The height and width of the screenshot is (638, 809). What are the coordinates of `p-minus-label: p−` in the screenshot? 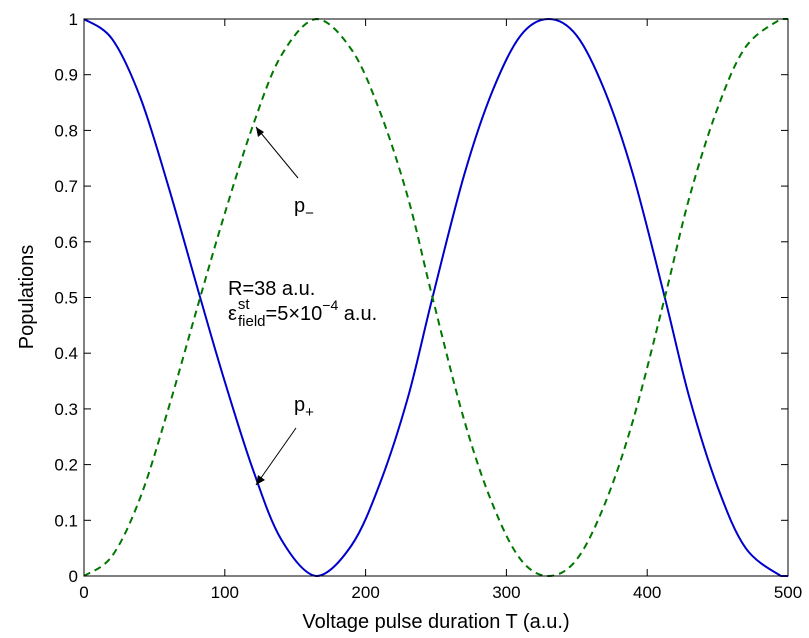 It's located at (304, 208).